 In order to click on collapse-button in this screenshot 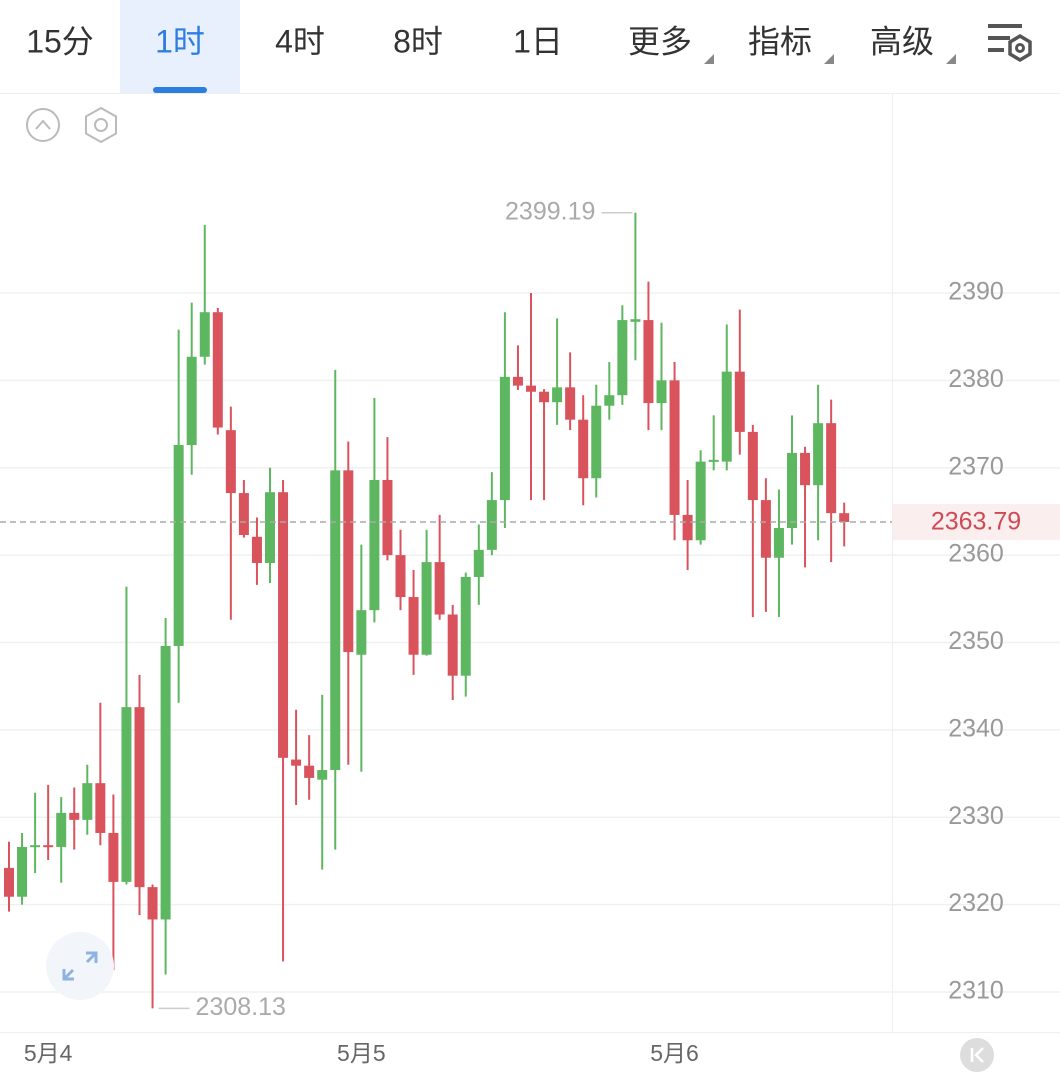, I will do `click(43, 125)`.